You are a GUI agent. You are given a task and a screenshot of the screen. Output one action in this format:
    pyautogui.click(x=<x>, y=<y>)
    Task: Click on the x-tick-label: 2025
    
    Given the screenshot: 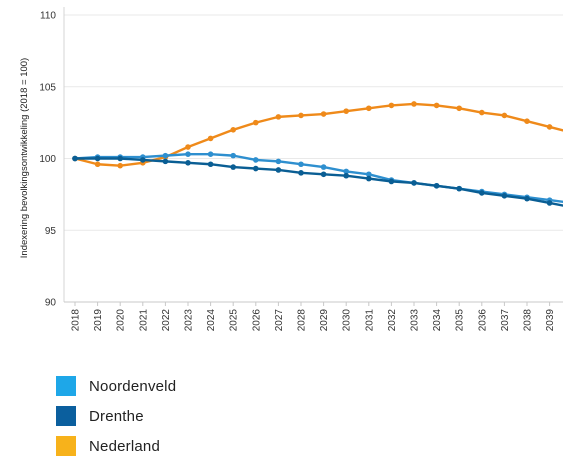 What is the action you would take?
    pyautogui.click(x=234, y=320)
    